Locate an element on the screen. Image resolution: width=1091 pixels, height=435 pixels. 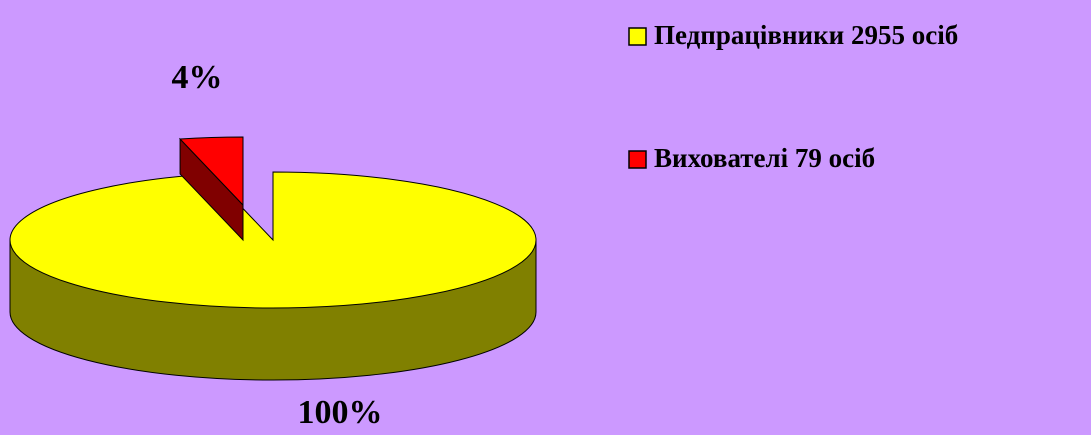
legend-label: Вихователі 79 осіб is located at coordinates (764, 158).